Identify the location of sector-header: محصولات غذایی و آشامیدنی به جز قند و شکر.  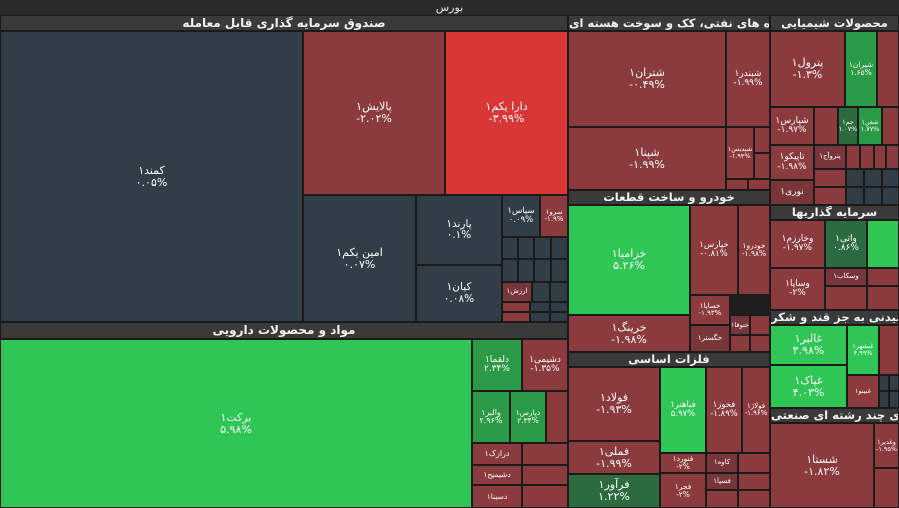
(834, 317).